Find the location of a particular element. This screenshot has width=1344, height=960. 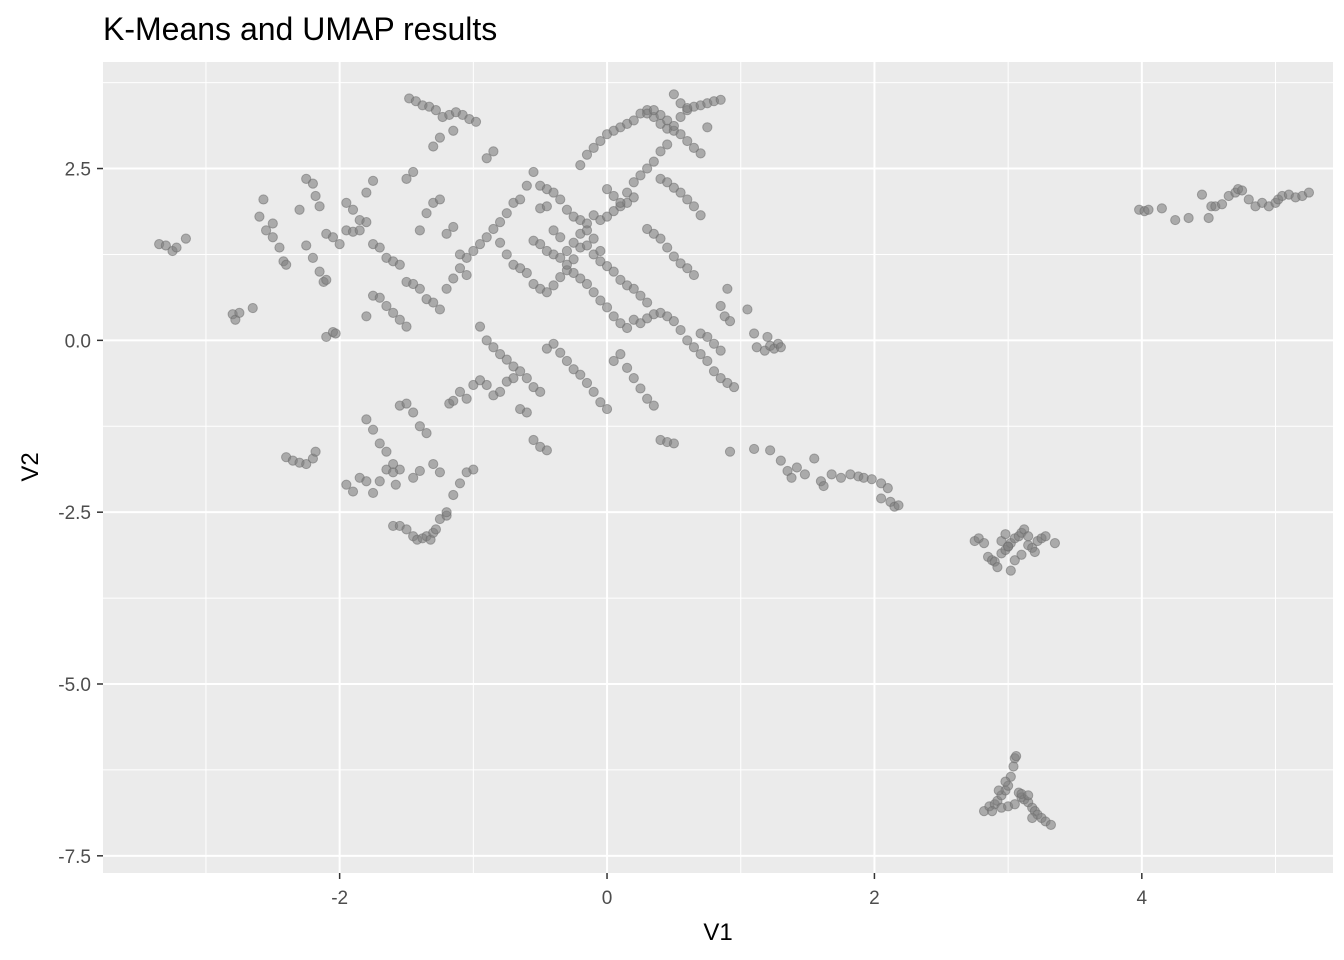

y-tick-label: 2.5 is located at coordinates (78, 170).